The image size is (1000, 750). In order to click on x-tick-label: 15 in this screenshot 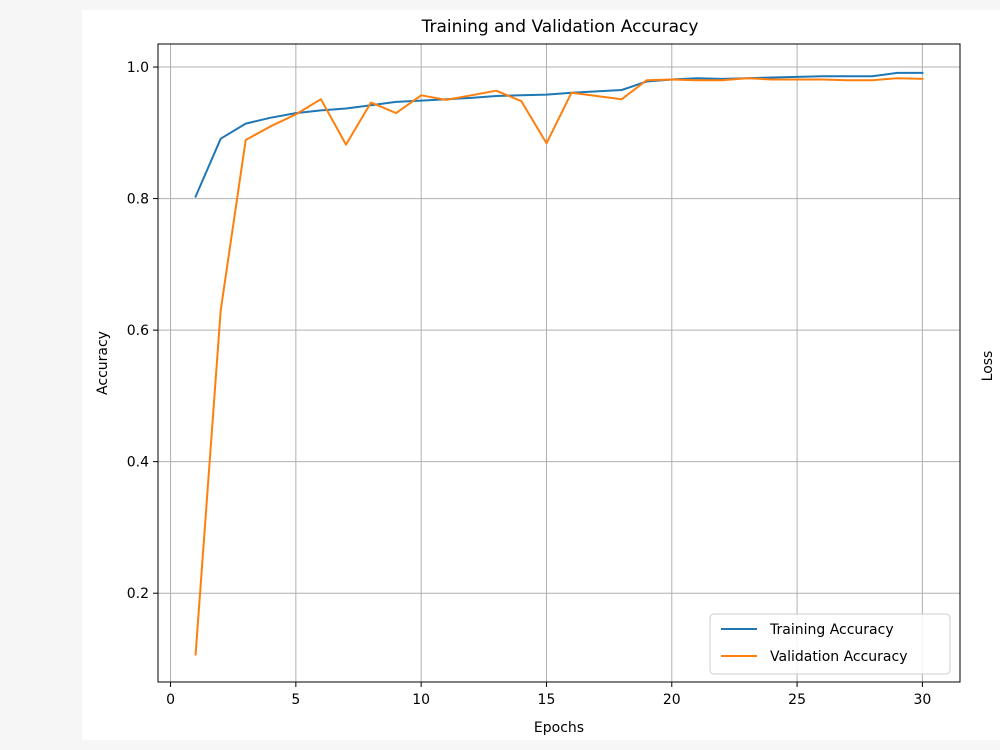, I will do `click(547, 700)`.